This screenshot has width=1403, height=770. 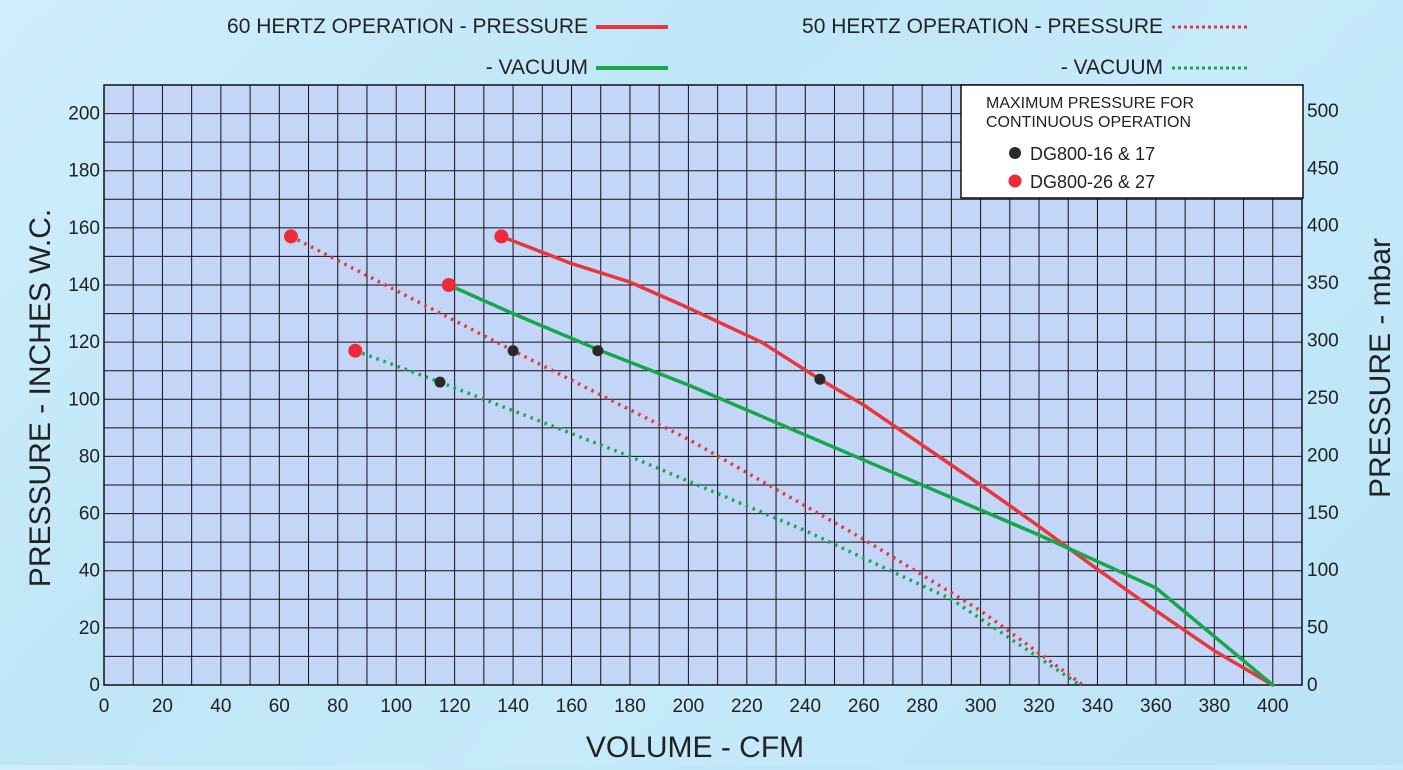 What do you see at coordinates (89, 456) in the screenshot?
I see `y-tick-label: 80` at bounding box center [89, 456].